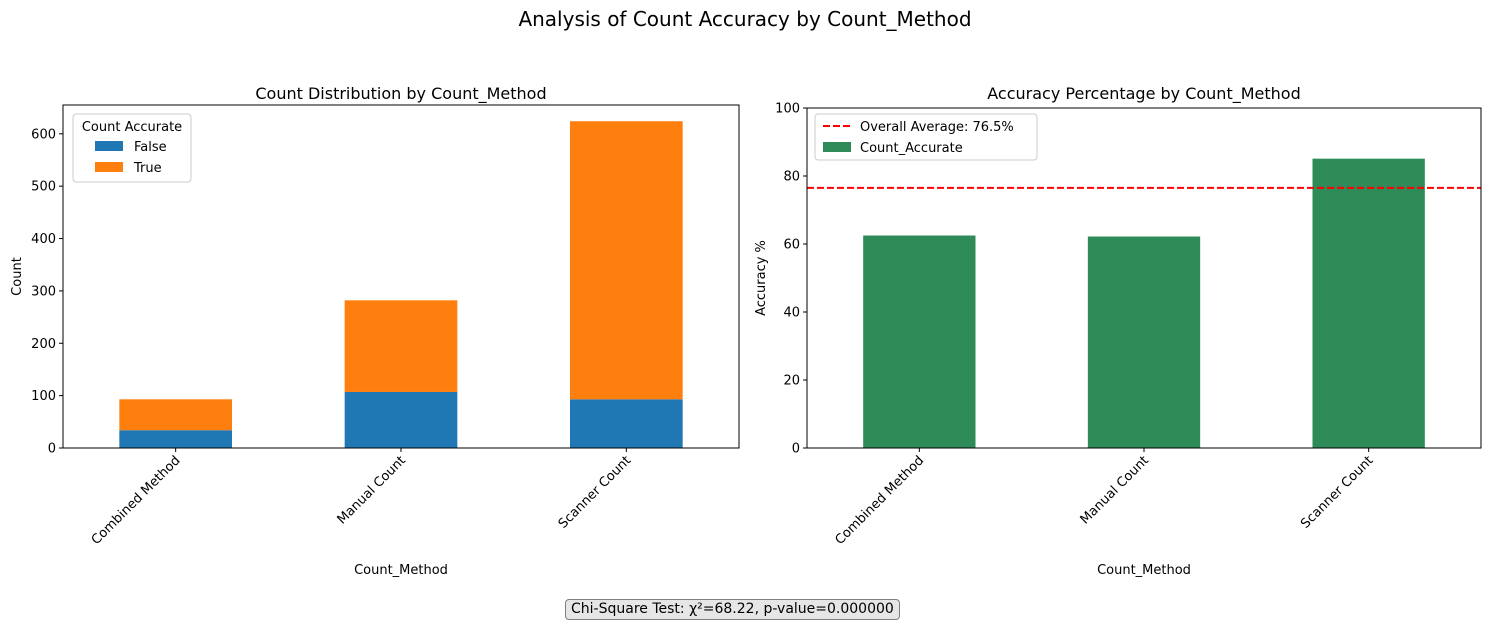 The image size is (1490, 629). I want to click on bar-true-combined-method, so click(175, 415).